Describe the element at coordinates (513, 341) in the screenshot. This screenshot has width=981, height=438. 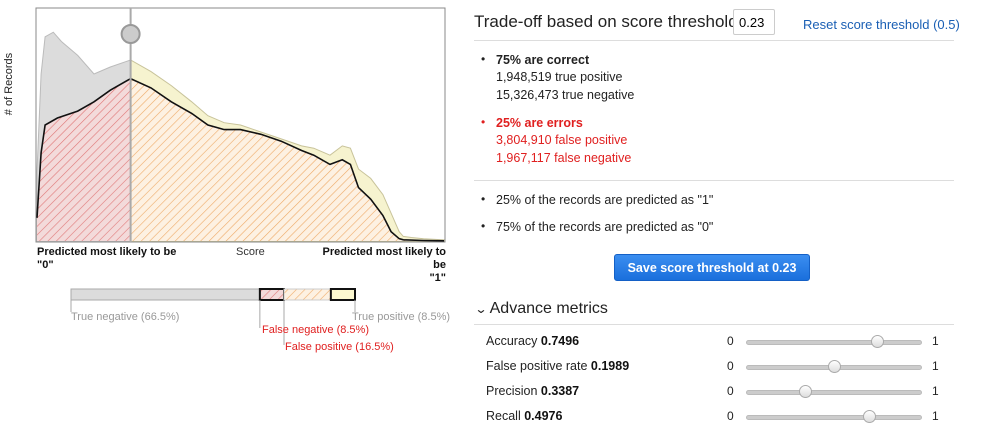
I see `metric-name: Accuracy` at that location.